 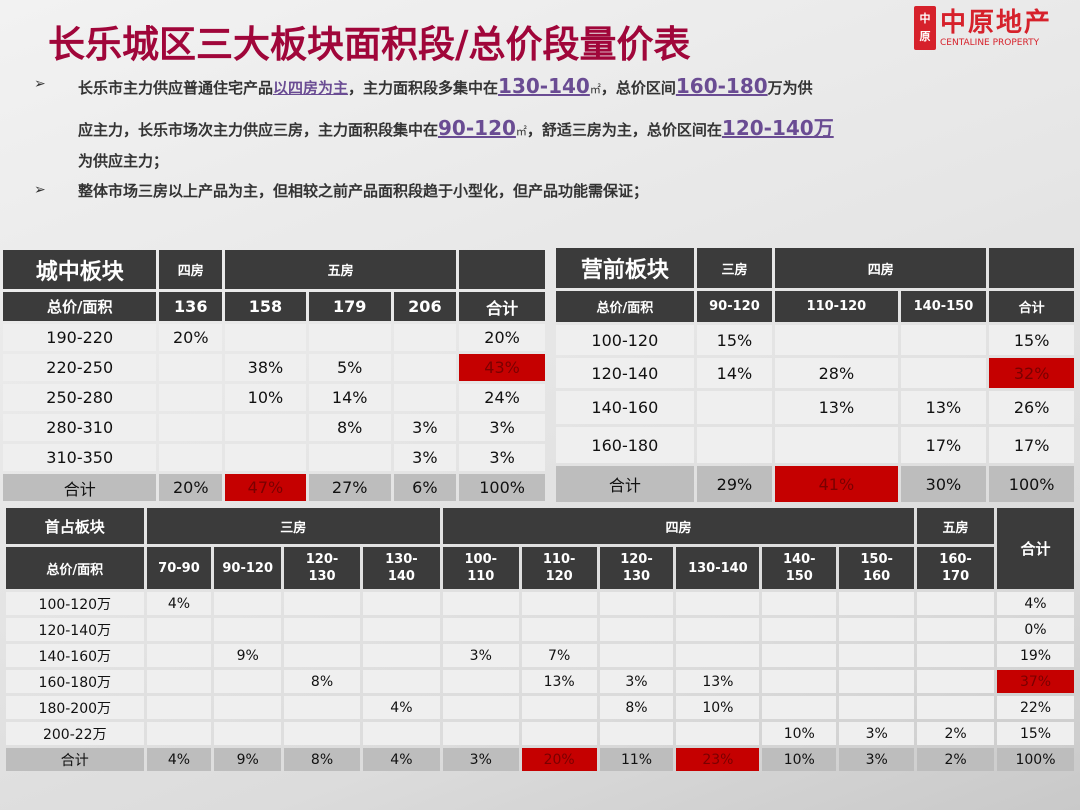 What do you see at coordinates (943, 306) in the screenshot?
I see `column-header: 140-150` at bounding box center [943, 306].